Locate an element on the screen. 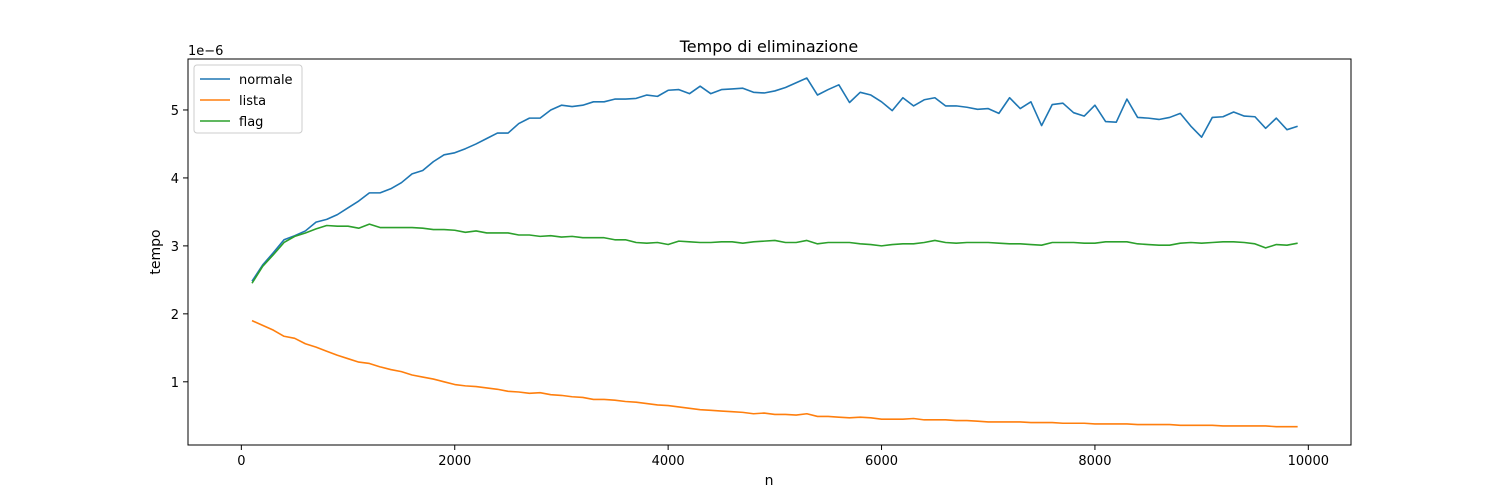  x-tick-label: 0 is located at coordinates (241, 461).